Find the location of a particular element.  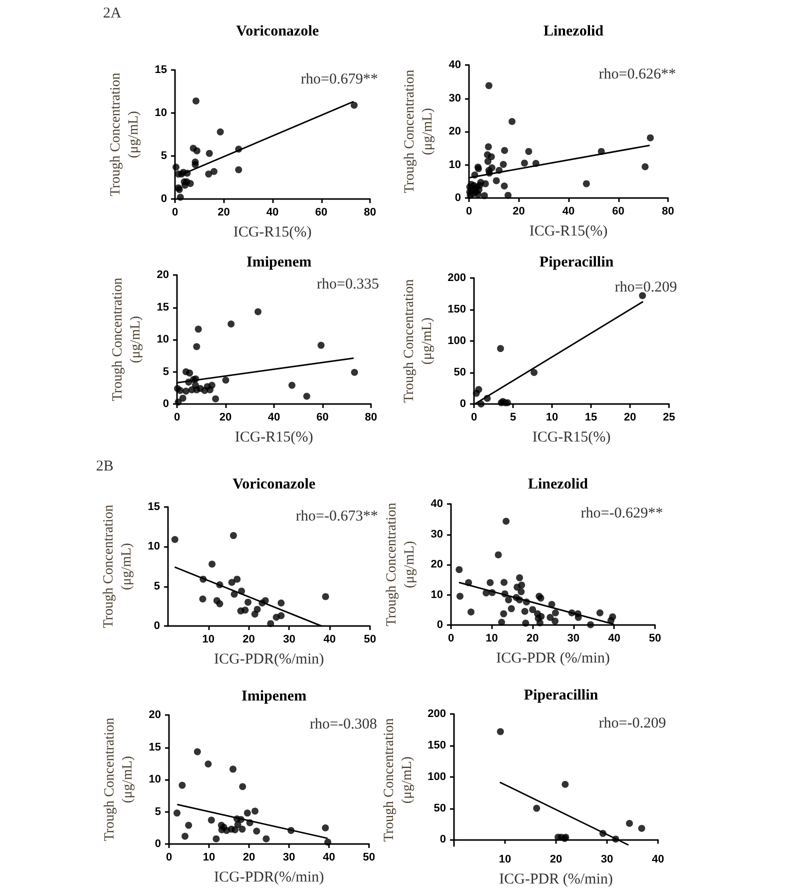

annotation: rho=-0.673** is located at coordinates (337, 516).